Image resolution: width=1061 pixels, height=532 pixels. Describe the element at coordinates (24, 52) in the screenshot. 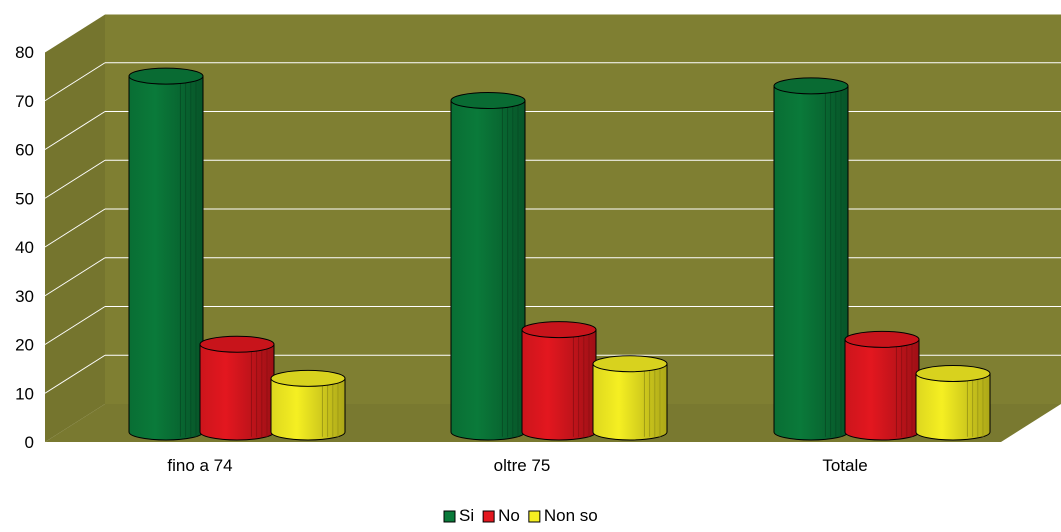

I see `y-tick-label: 80` at that location.